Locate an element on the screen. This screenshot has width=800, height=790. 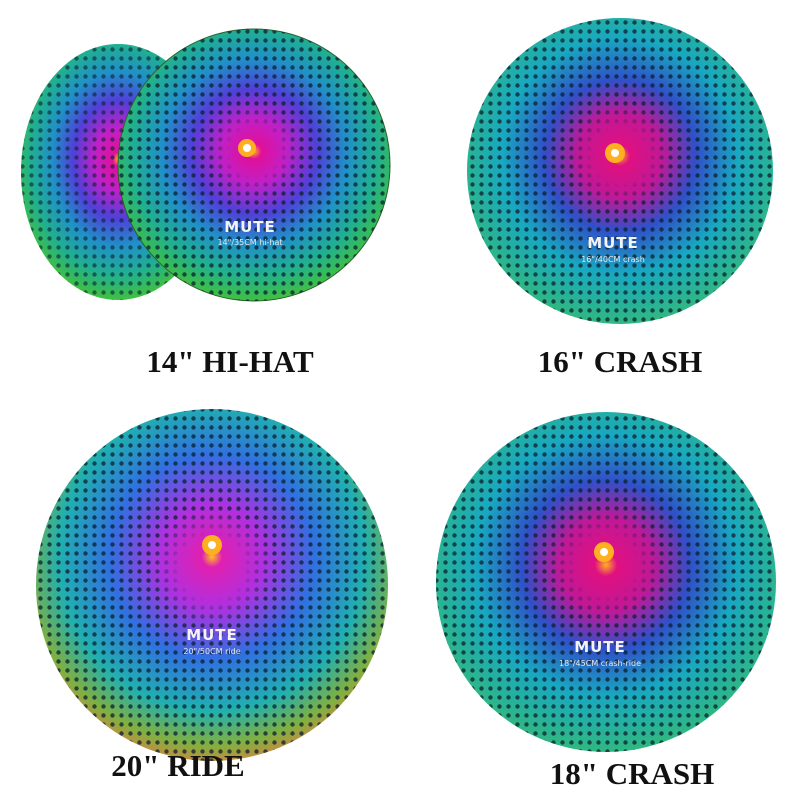
size-label: 14" HI-HAT is located at coordinates (230, 361).